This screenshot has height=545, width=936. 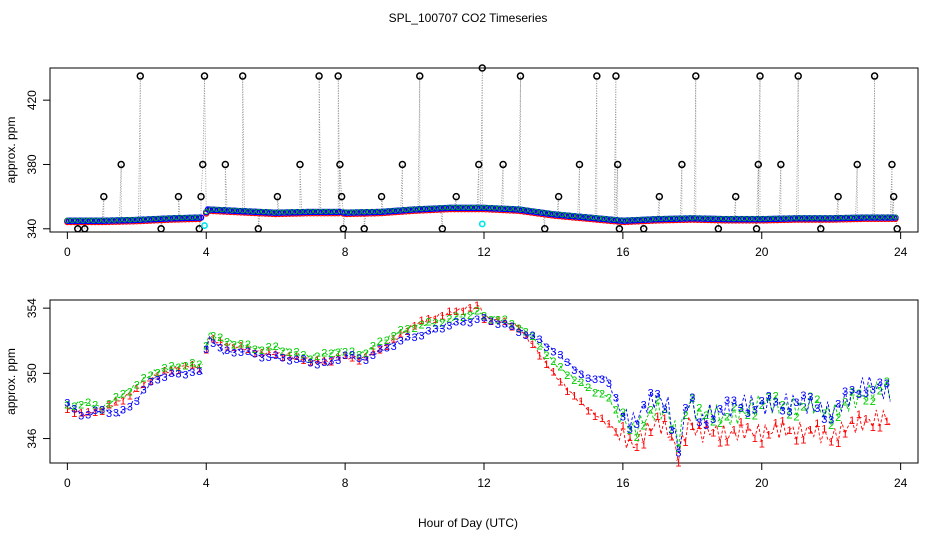 I want to click on y-tick-label: 346, so click(x=32, y=438).